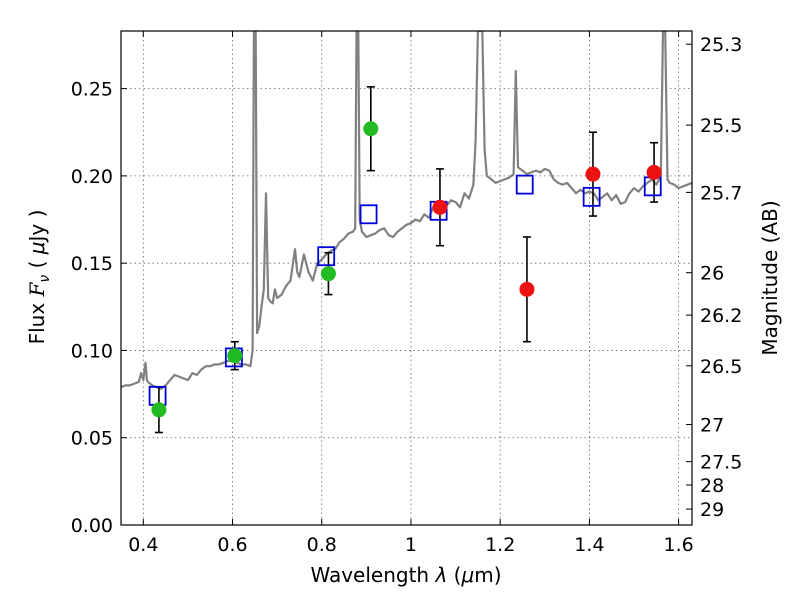  I want to click on x-axis-label-mu: μ, so click(467, 575).